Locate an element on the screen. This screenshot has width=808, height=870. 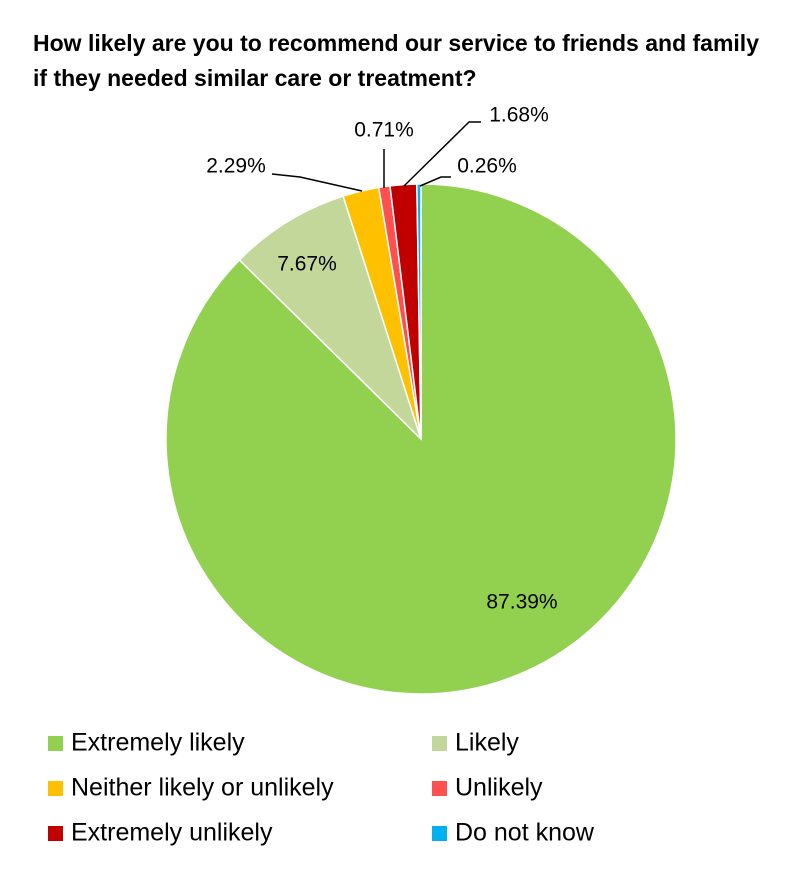
legend-label: Neither likely or unlikely is located at coordinates (202, 788).